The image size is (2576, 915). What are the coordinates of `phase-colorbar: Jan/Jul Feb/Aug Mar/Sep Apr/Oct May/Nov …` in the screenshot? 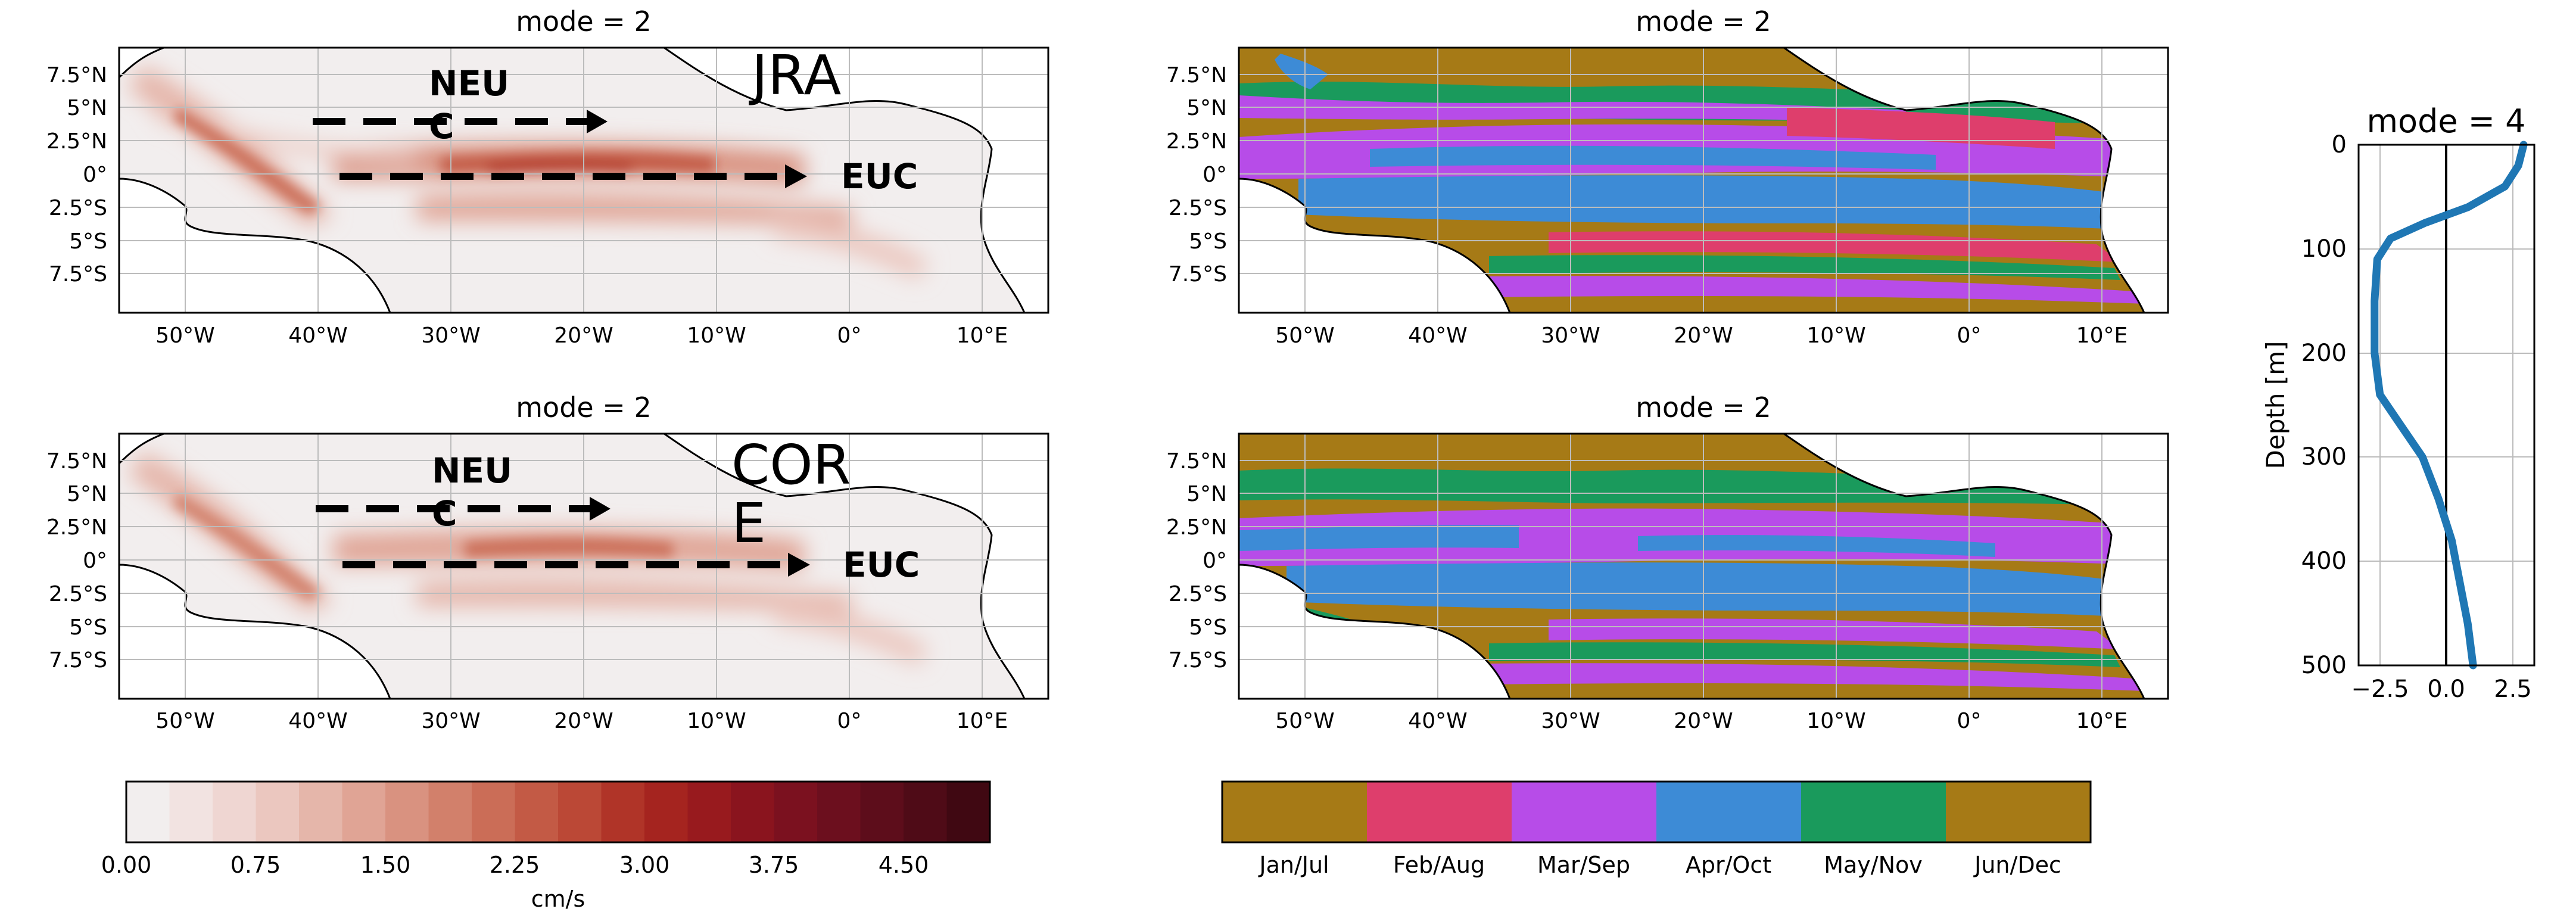 It's located at (1656, 829).